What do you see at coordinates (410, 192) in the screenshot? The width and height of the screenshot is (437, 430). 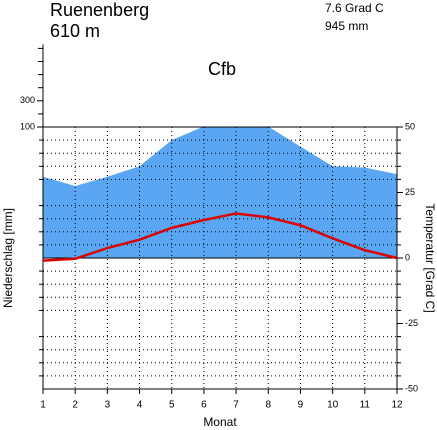 I see `y2-tick-label: 25` at bounding box center [410, 192].